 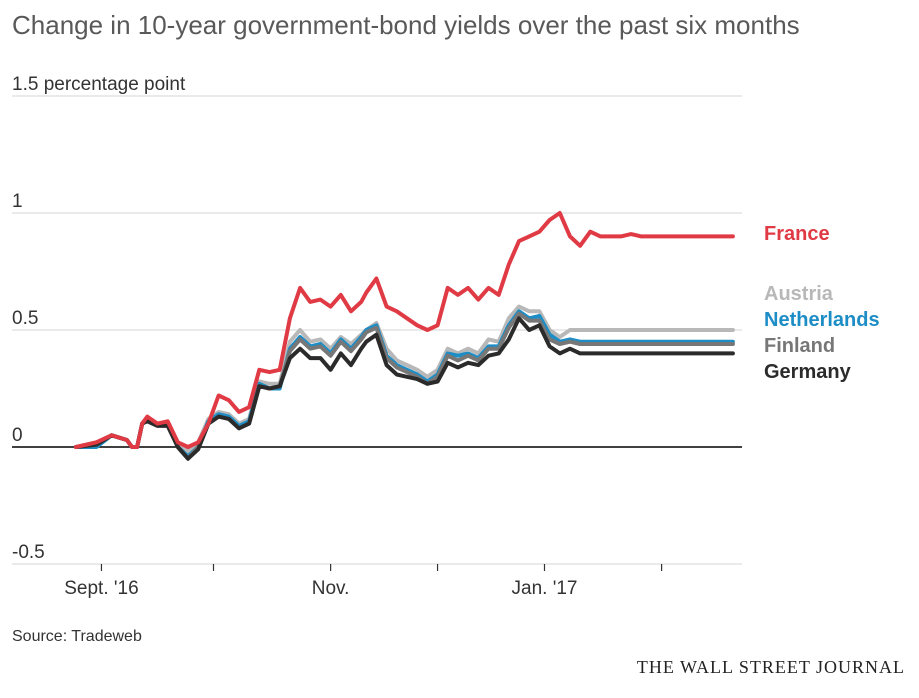 What do you see at coordinates (363, 581) in the screenshot?
I see `x-axis: Sept. '16 Nov. Jan. '17` at bounding box center [363, 581].